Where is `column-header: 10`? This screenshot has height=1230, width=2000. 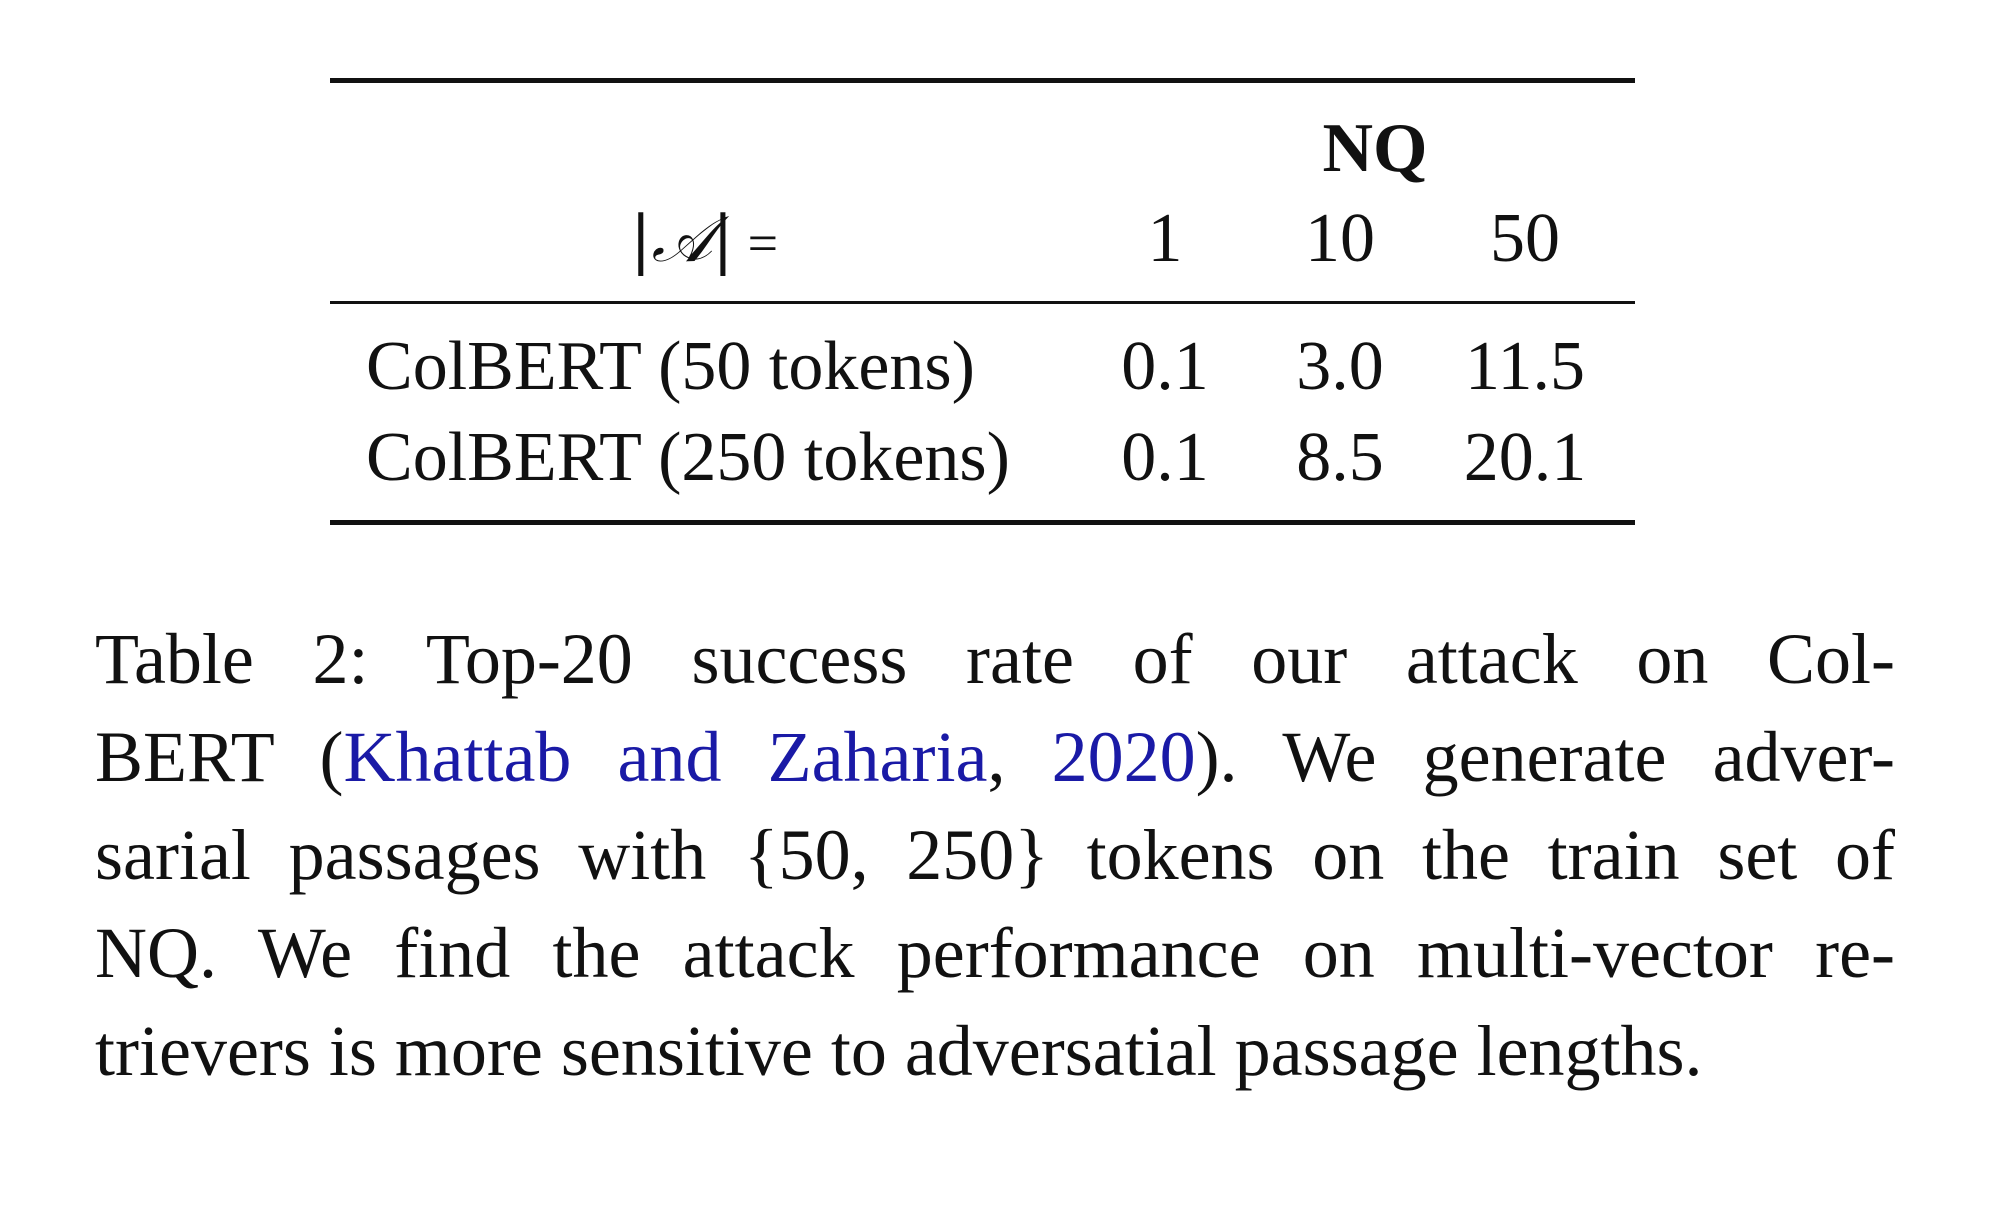 column-header: 10 is located at coordinates (1340, 238).